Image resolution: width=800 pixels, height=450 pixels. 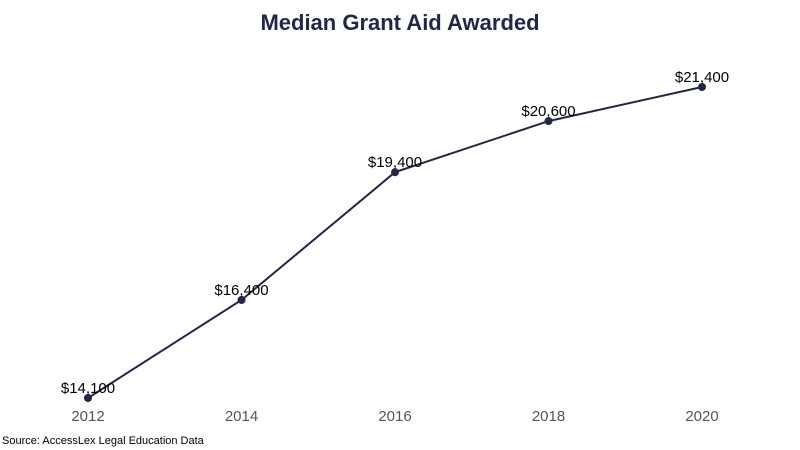 What do you see at coordinates (548, 121) in the screenshot?
I see `data-point-2018` at bounding box center [548, 121].